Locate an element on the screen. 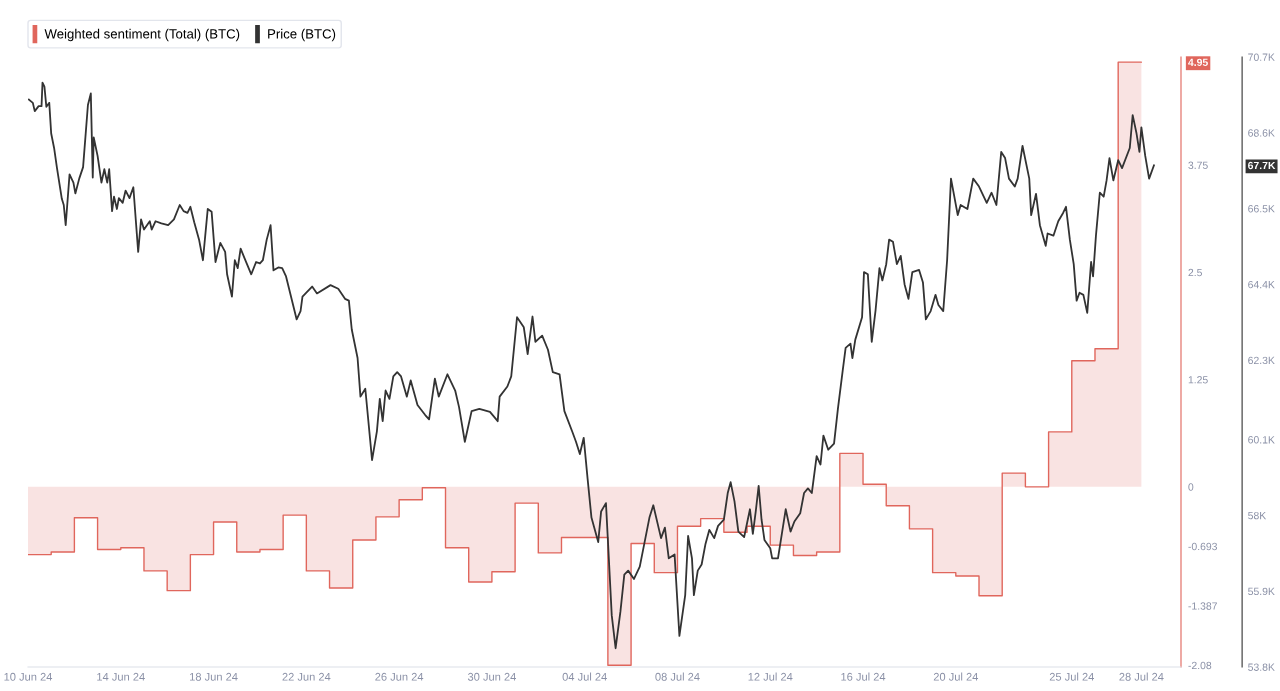 Image resolution: width=1280 pixels, height=691 pixels. y2-tick-label: 64.4K is located at coordinates (1261, 284).